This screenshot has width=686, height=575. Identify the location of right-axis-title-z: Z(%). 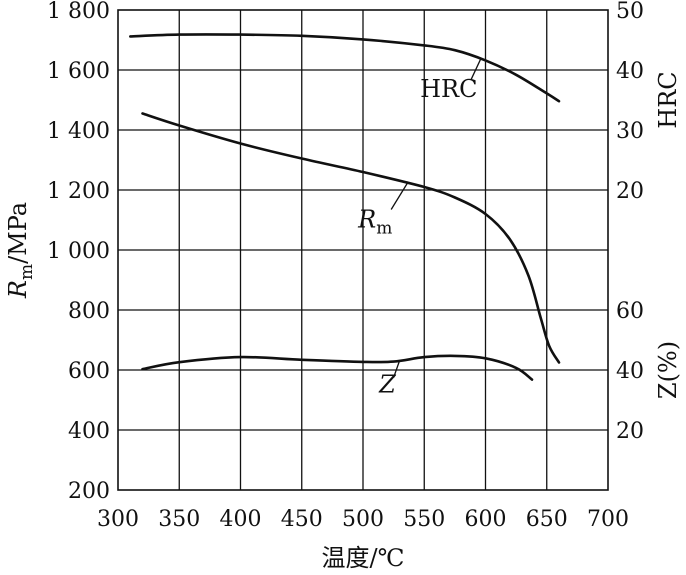
(668, 370).